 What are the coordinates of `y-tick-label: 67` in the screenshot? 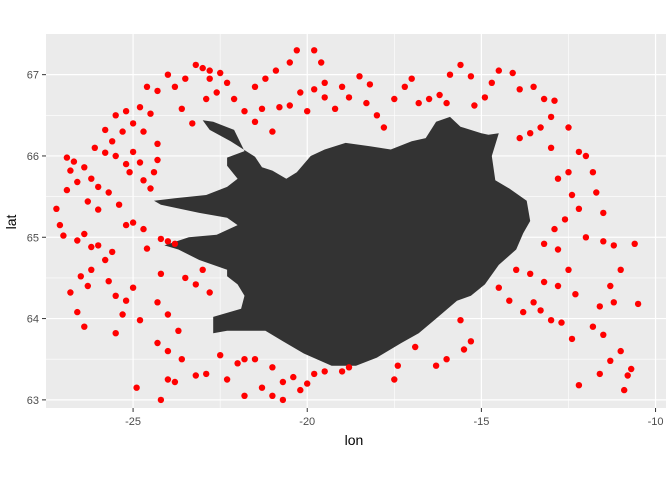 It's located at (33, 76).